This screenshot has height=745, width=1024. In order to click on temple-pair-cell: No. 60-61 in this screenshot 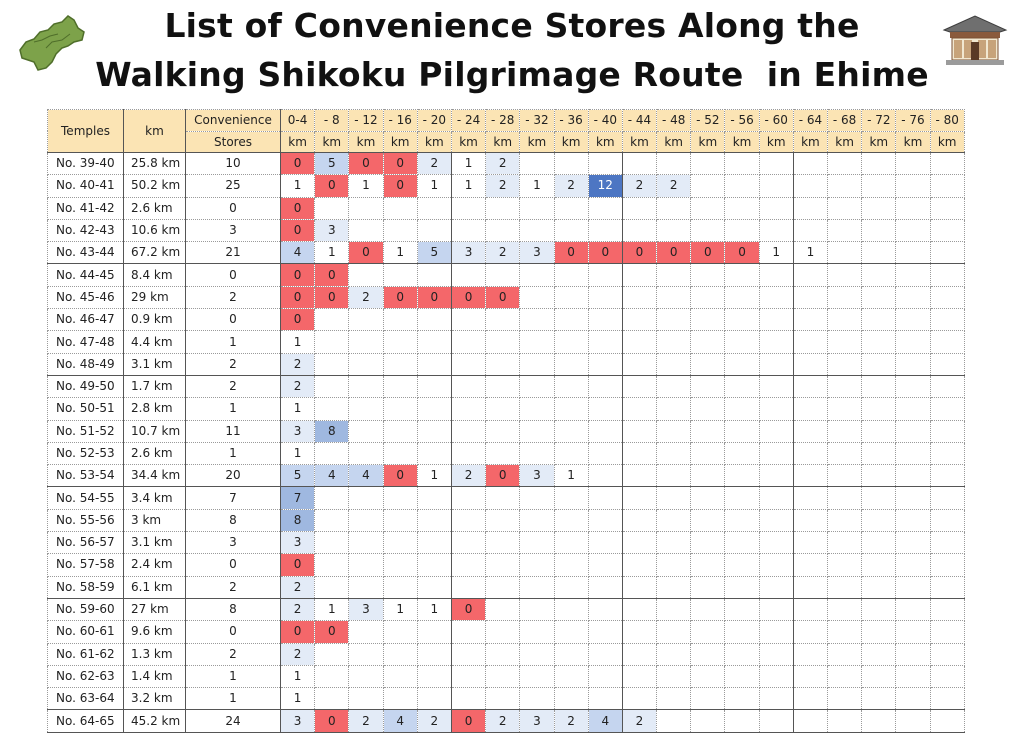, I will do `click(85, 632)`.